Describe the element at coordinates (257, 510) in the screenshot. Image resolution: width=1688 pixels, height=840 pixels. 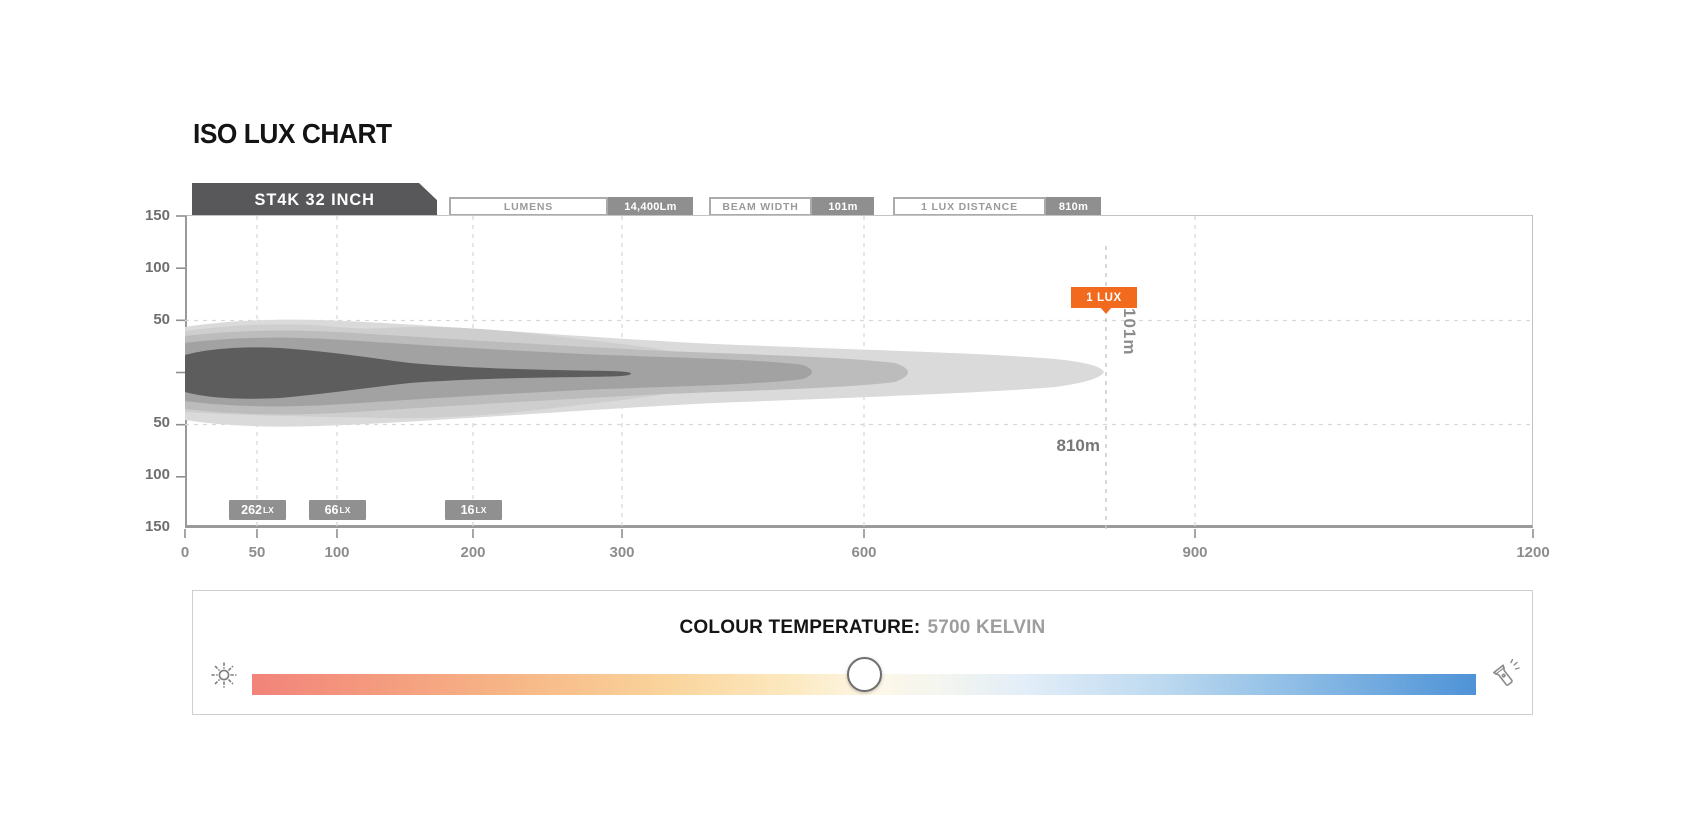
I see `lux-label-262: 262 LX` at that location.